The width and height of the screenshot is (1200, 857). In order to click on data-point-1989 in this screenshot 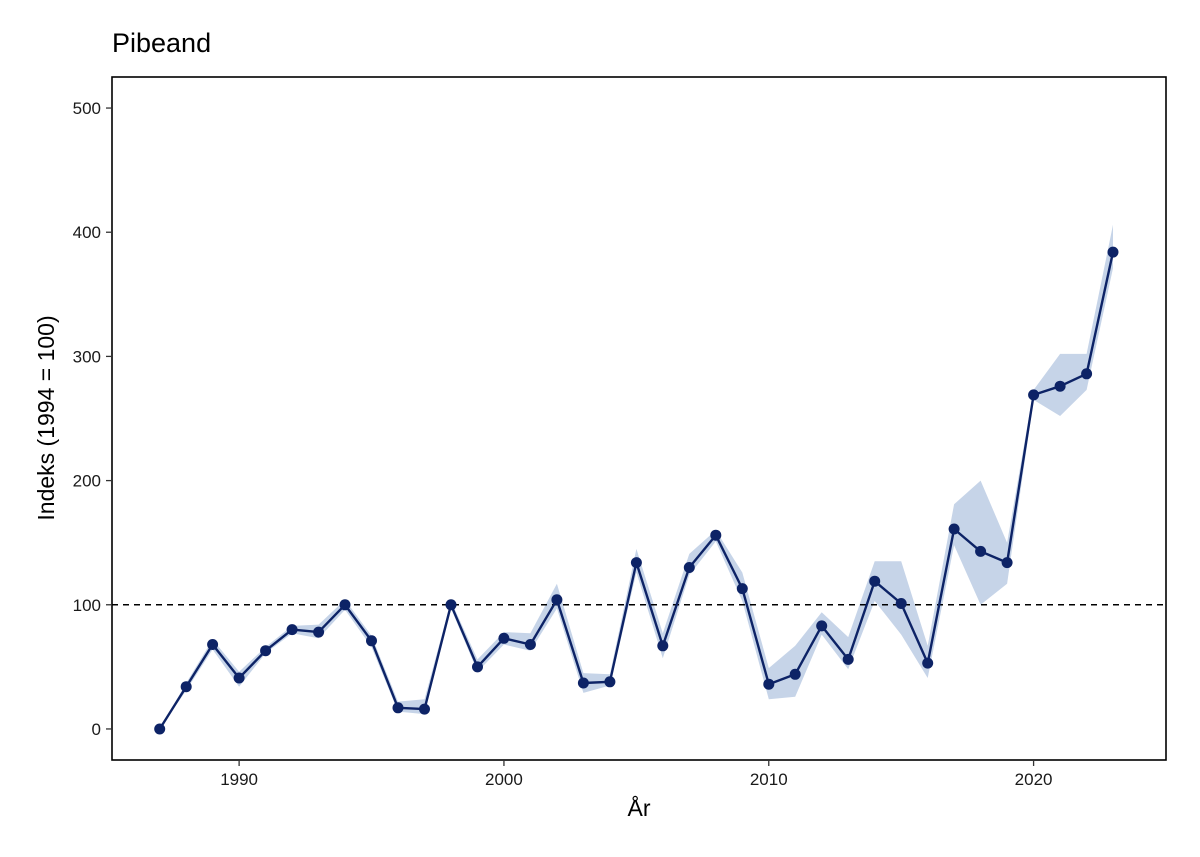, I will do `click(213, 644)`.